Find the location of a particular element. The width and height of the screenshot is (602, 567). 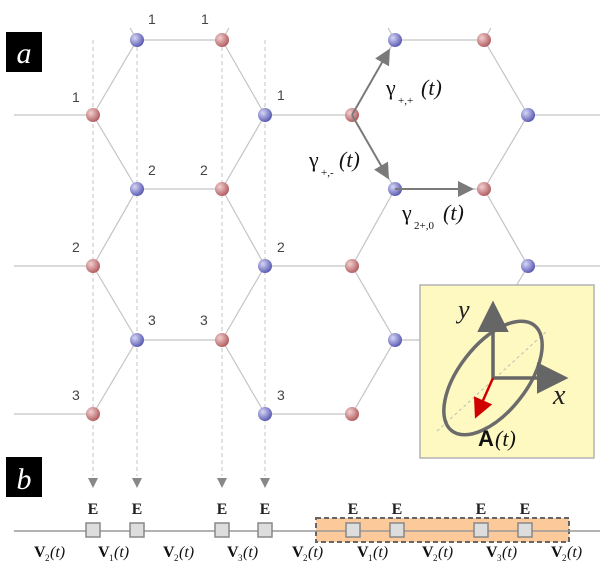

polarization-inset: y x A (t) is located at coordinates (507, 371).